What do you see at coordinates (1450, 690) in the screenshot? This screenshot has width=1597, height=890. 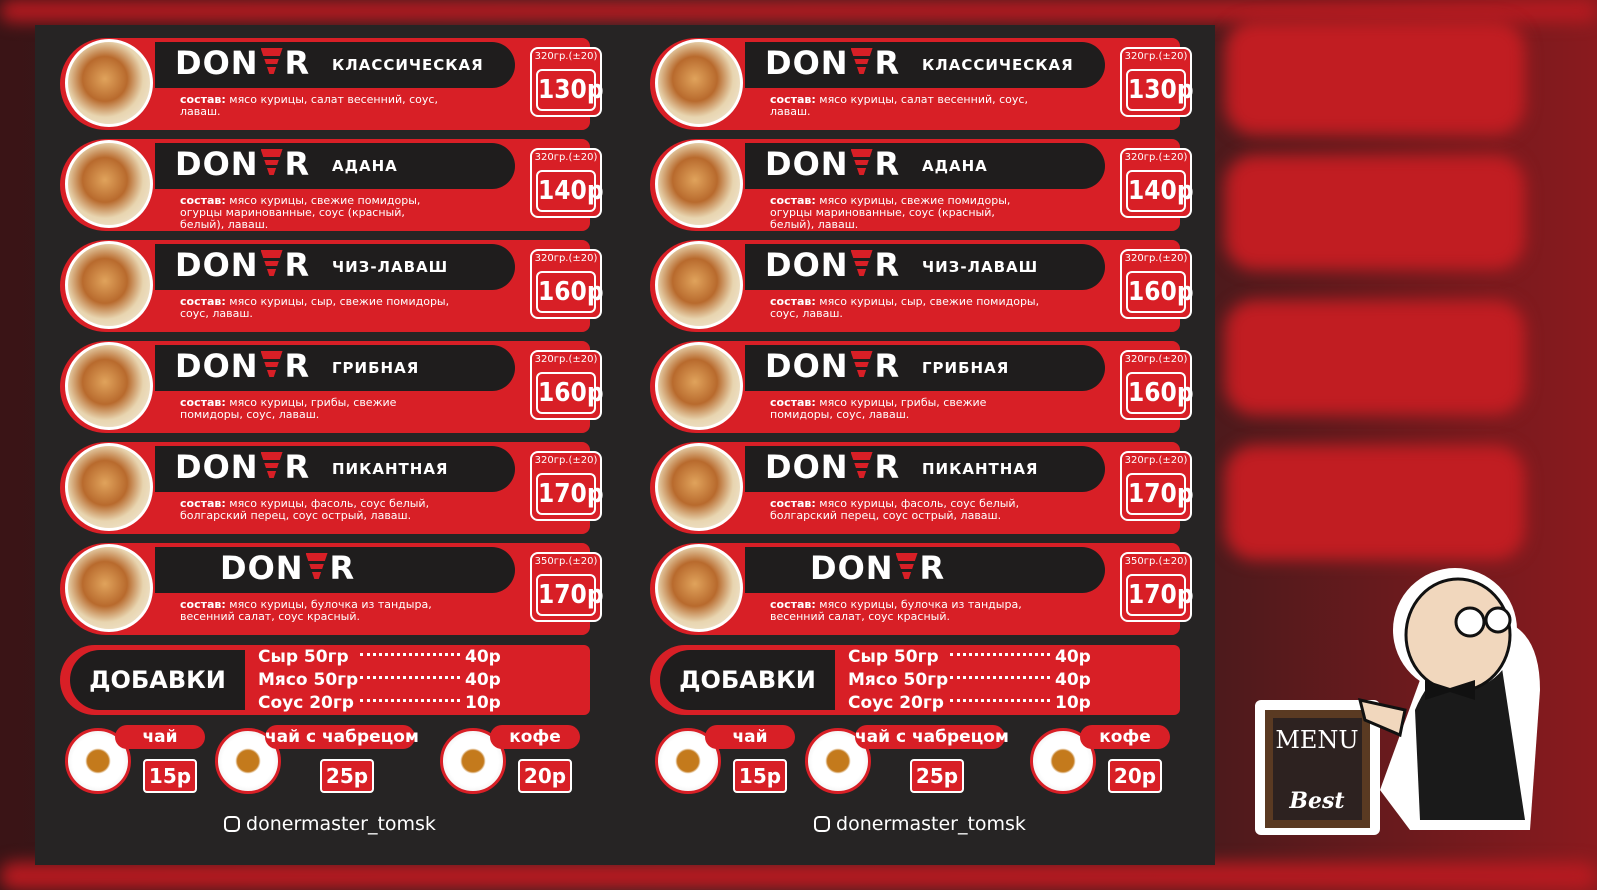 I see `bowtie` at bounding box center [1450, 690].